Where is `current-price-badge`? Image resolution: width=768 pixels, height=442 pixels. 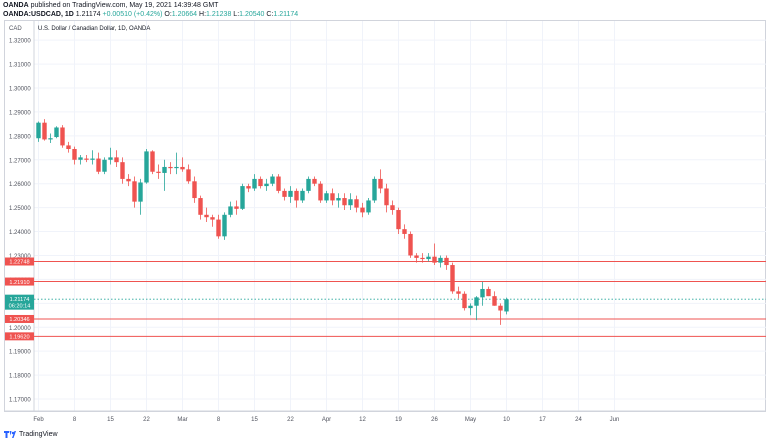 current-price-badge is located at coordinates (19, 302).